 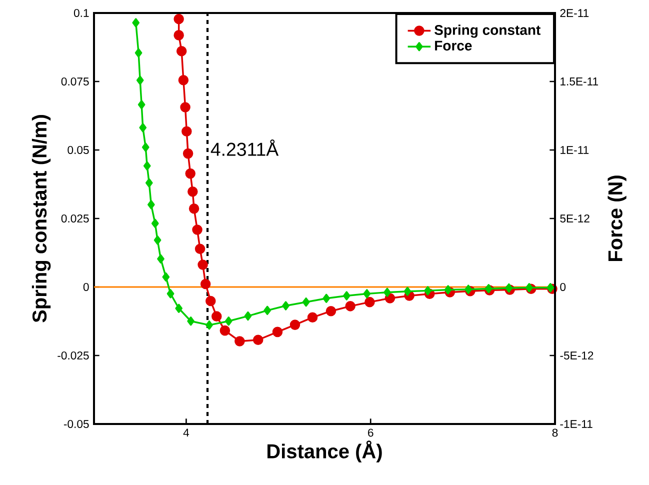 What do you see at coordinates (617, 219) in the screenshot?
I see `y2-axis-title: Force (N)` at bounding box center [617, 219].